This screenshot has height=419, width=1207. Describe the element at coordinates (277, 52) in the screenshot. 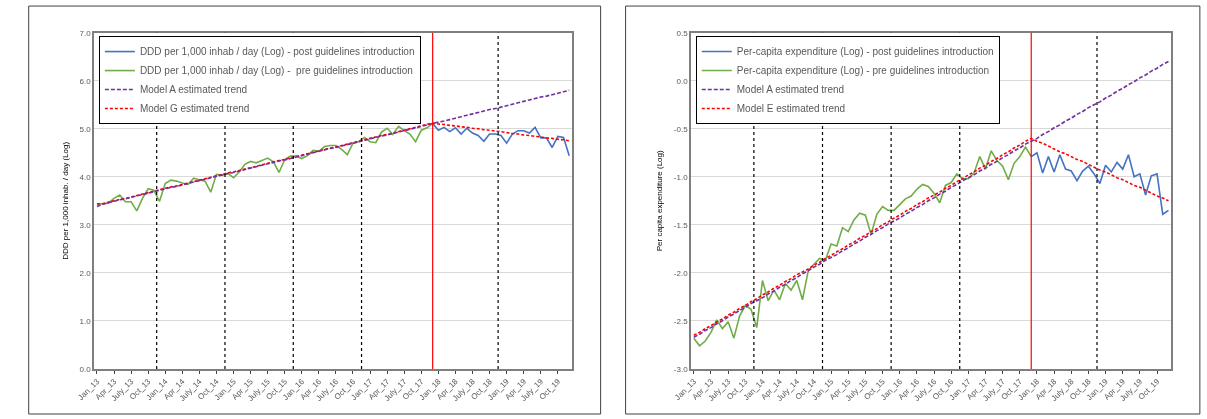

I see `legend-label: DDD per 1,000 inhab / day (Log) - post guidelines introduction` at that location.